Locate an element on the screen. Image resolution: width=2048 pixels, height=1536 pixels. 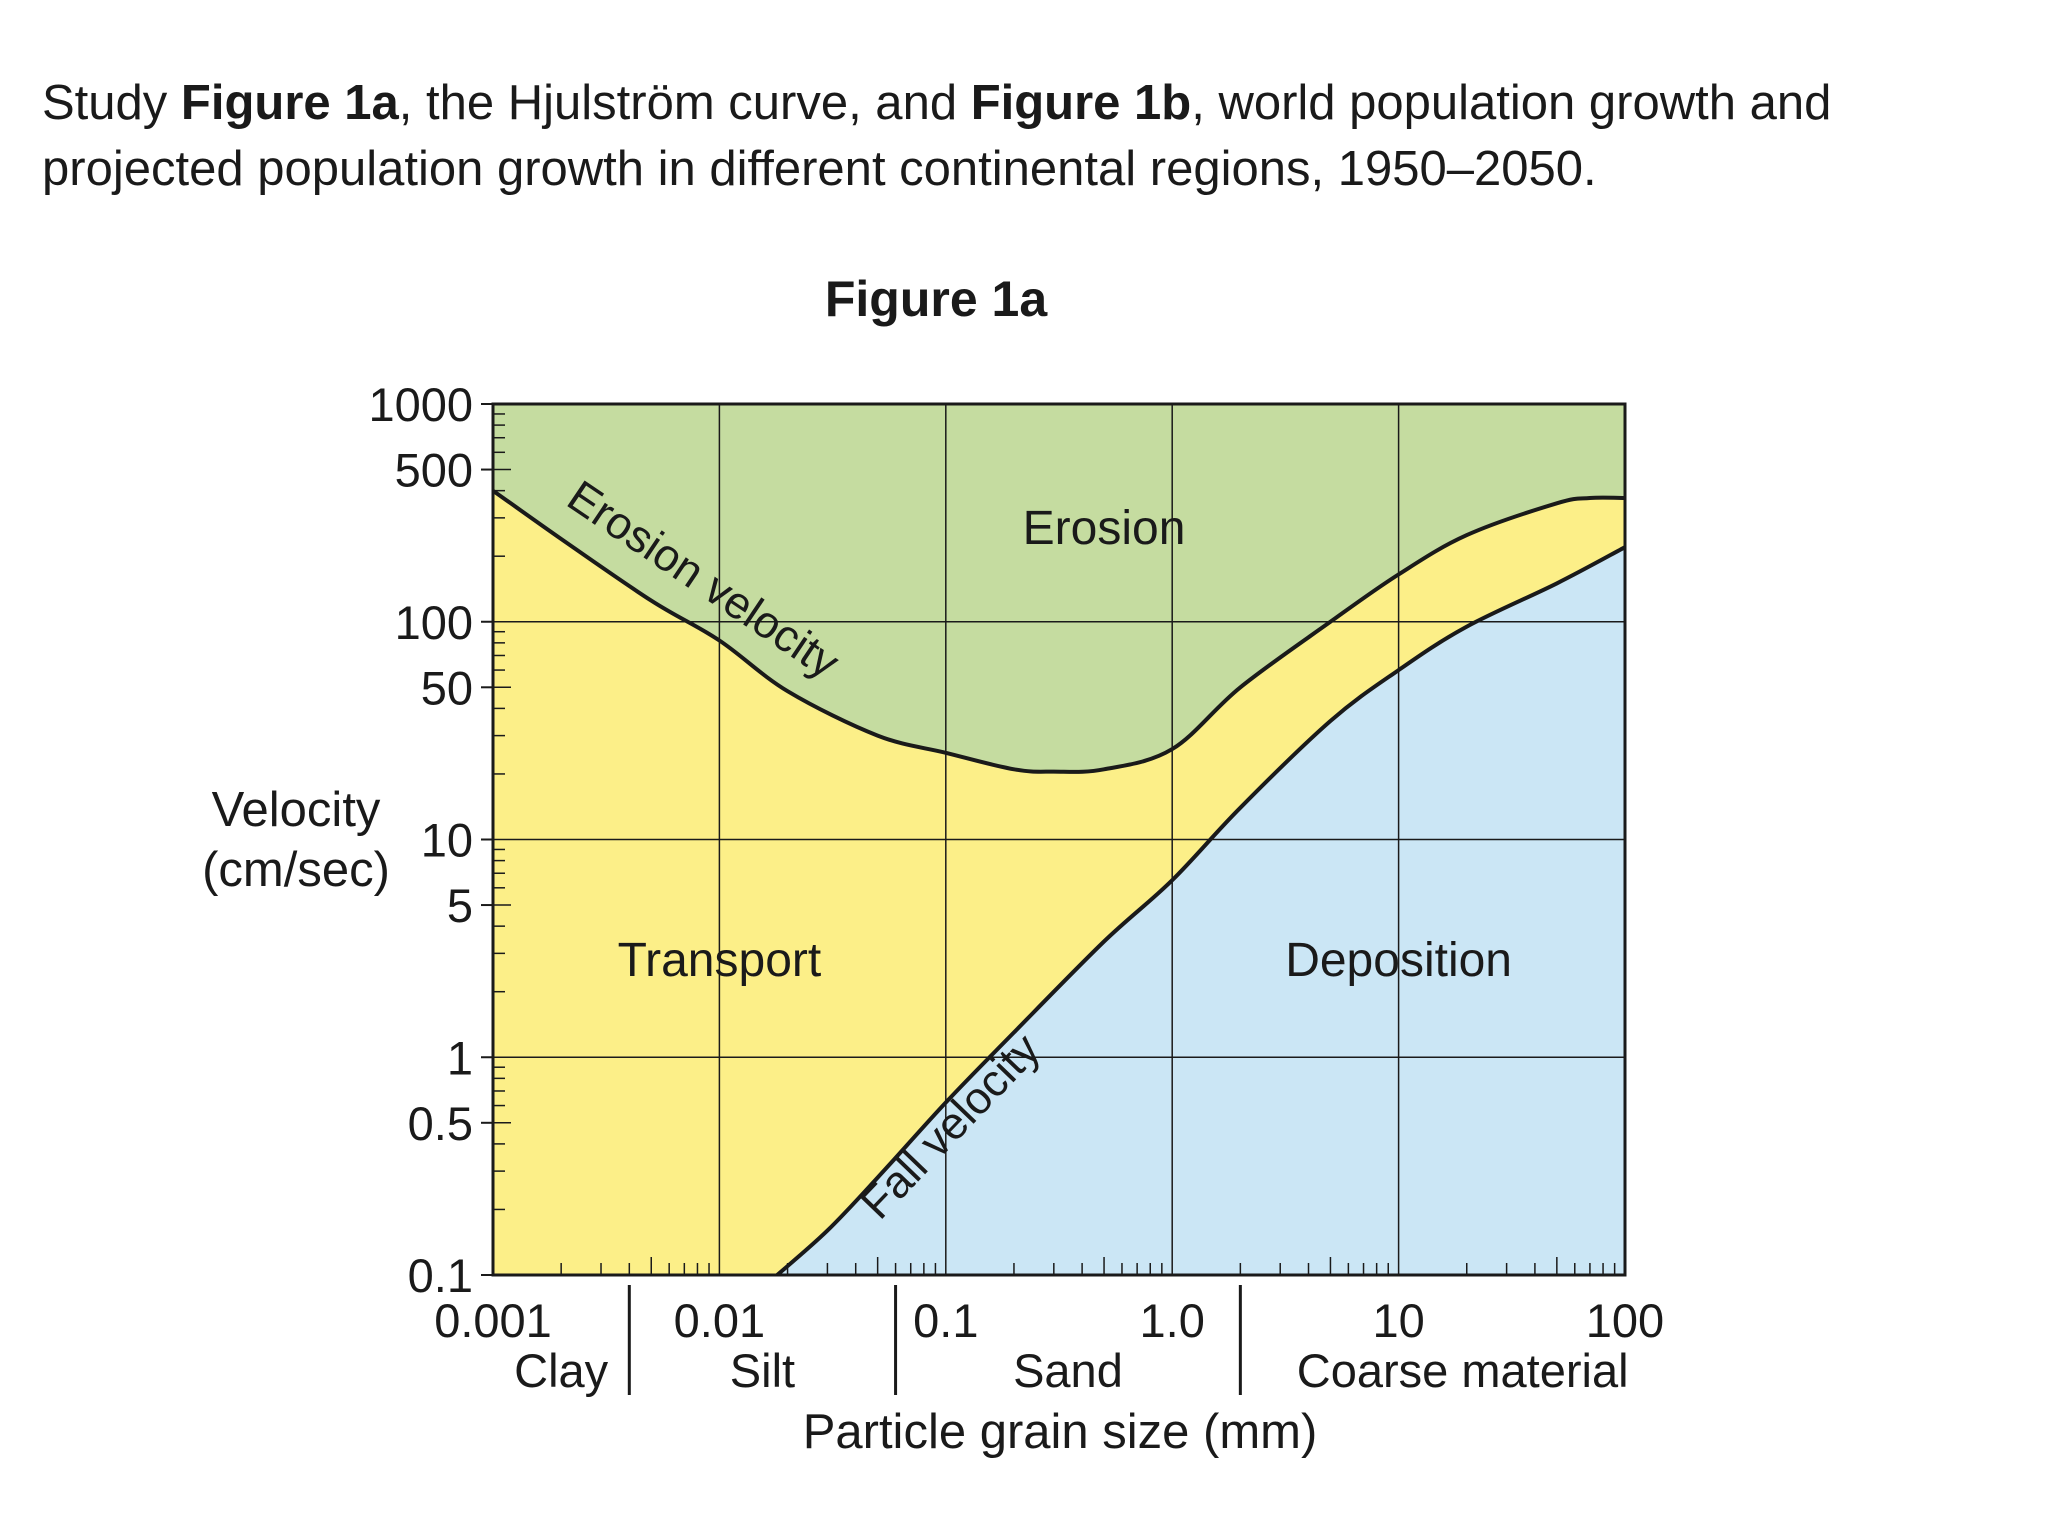
y-axis-label-line2: (cm/sec) is located at coordinates (296, 870).